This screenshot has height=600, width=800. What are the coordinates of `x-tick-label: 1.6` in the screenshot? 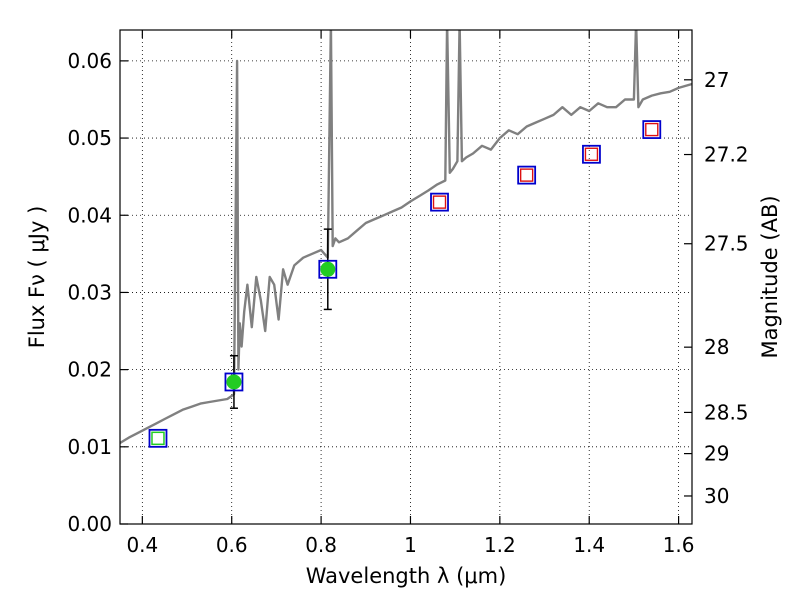 It's located at (679, 545).